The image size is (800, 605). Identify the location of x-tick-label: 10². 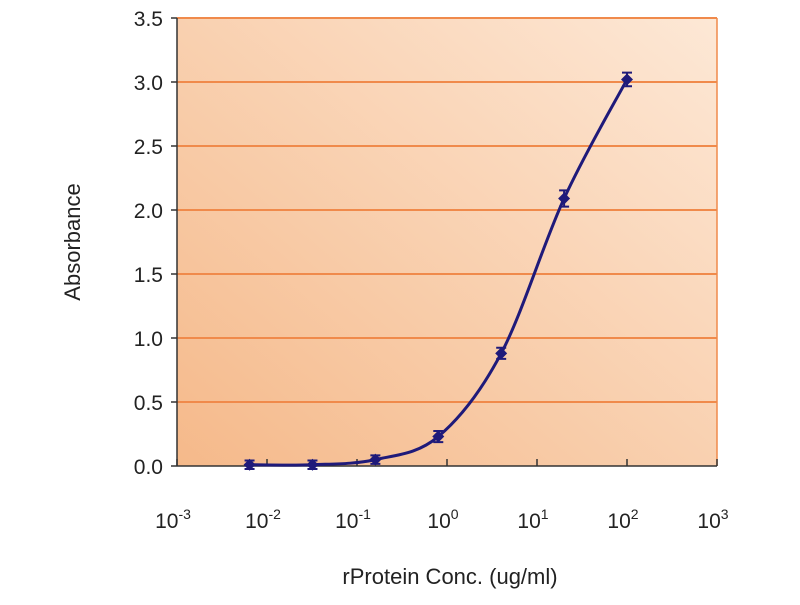
(622, 519).